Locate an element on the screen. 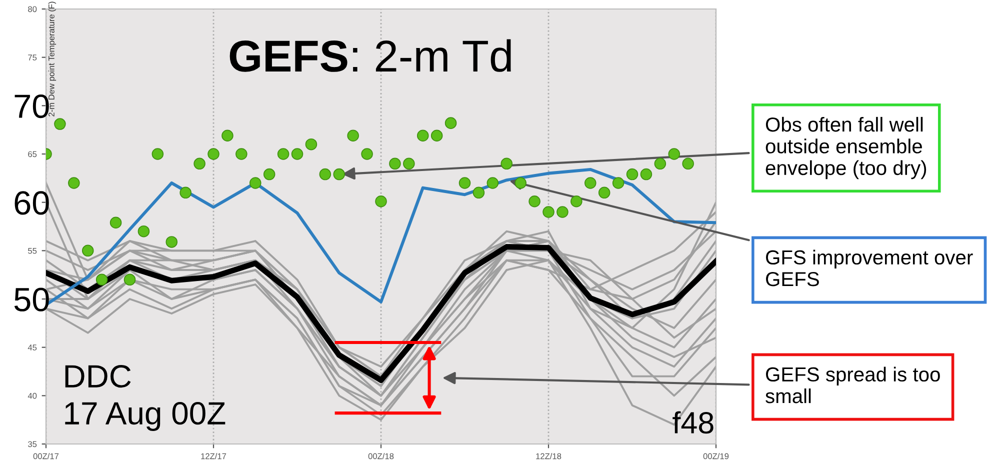  annotation: 17 Aug 00Z is located at coordinates (145, 416).